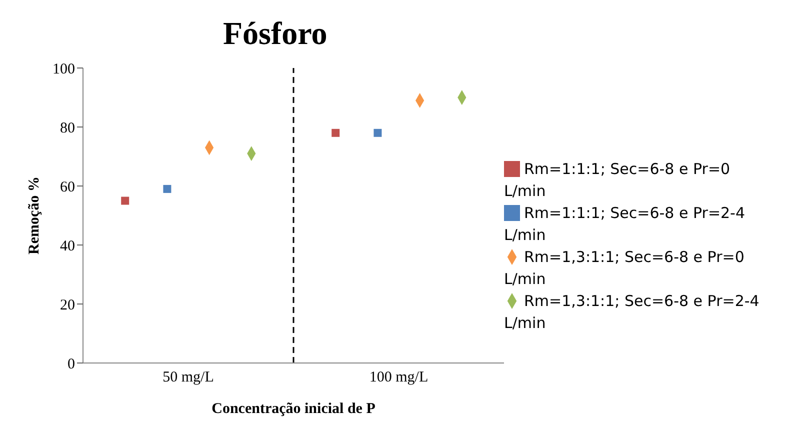  I want to click on legend-label: Rm=1:1:1; Sec=6-8 e Pr=0 L/min, so click(617, 180).